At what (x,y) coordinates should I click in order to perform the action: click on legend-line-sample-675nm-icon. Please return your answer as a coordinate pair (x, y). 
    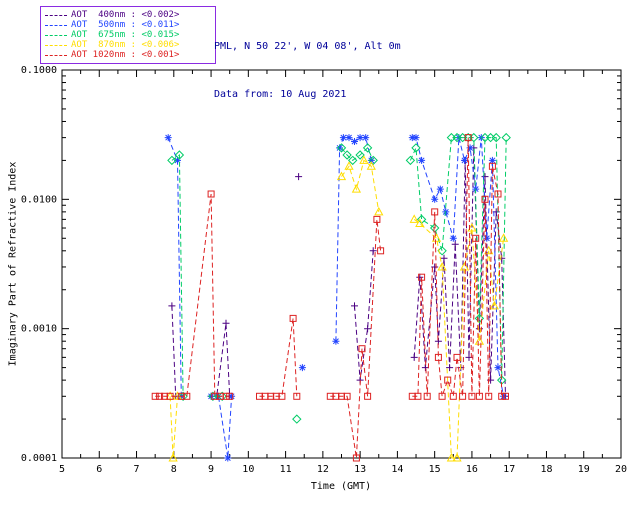
    Looking at the image, I should click on (56, 35).